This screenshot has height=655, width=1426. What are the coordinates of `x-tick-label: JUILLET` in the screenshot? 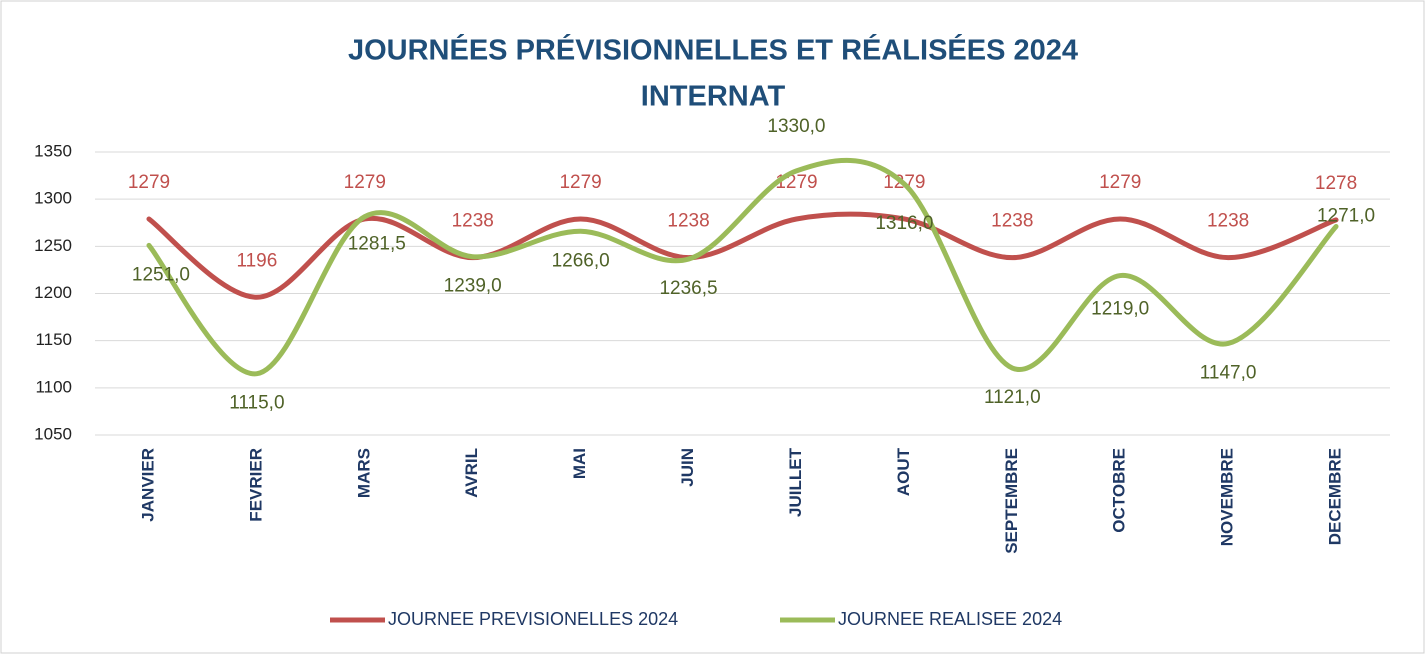 It's located at (795, 482).